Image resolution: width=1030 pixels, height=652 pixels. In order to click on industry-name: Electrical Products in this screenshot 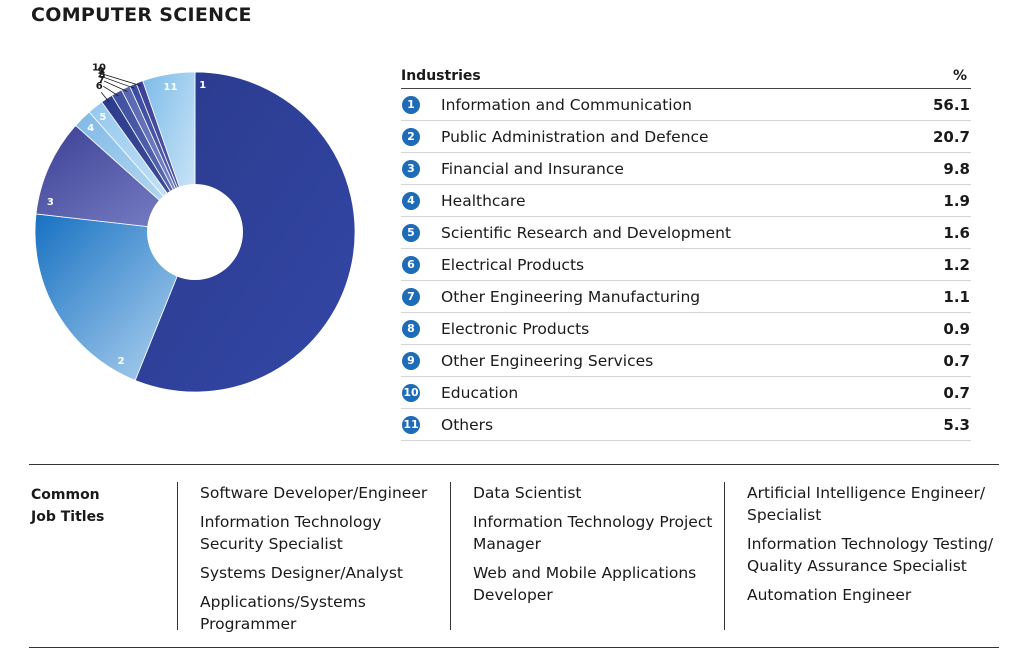, I will do `click(513, 264)`.